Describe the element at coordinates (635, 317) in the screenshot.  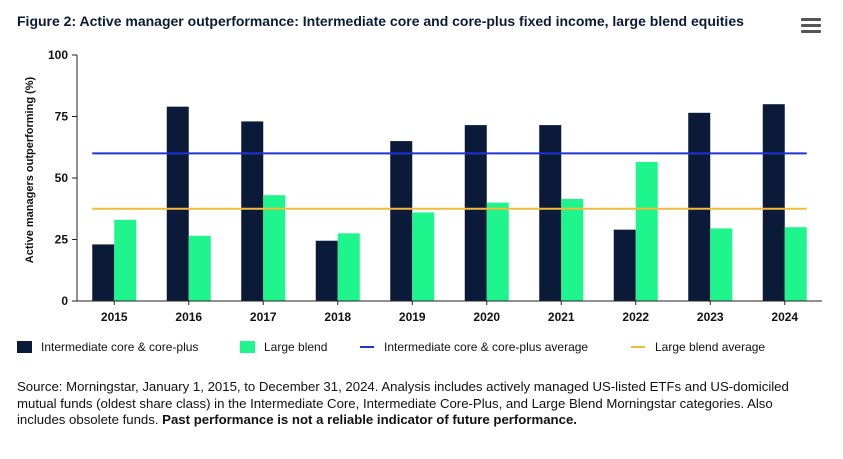
I see `x-tick-label: 2022` at that location.